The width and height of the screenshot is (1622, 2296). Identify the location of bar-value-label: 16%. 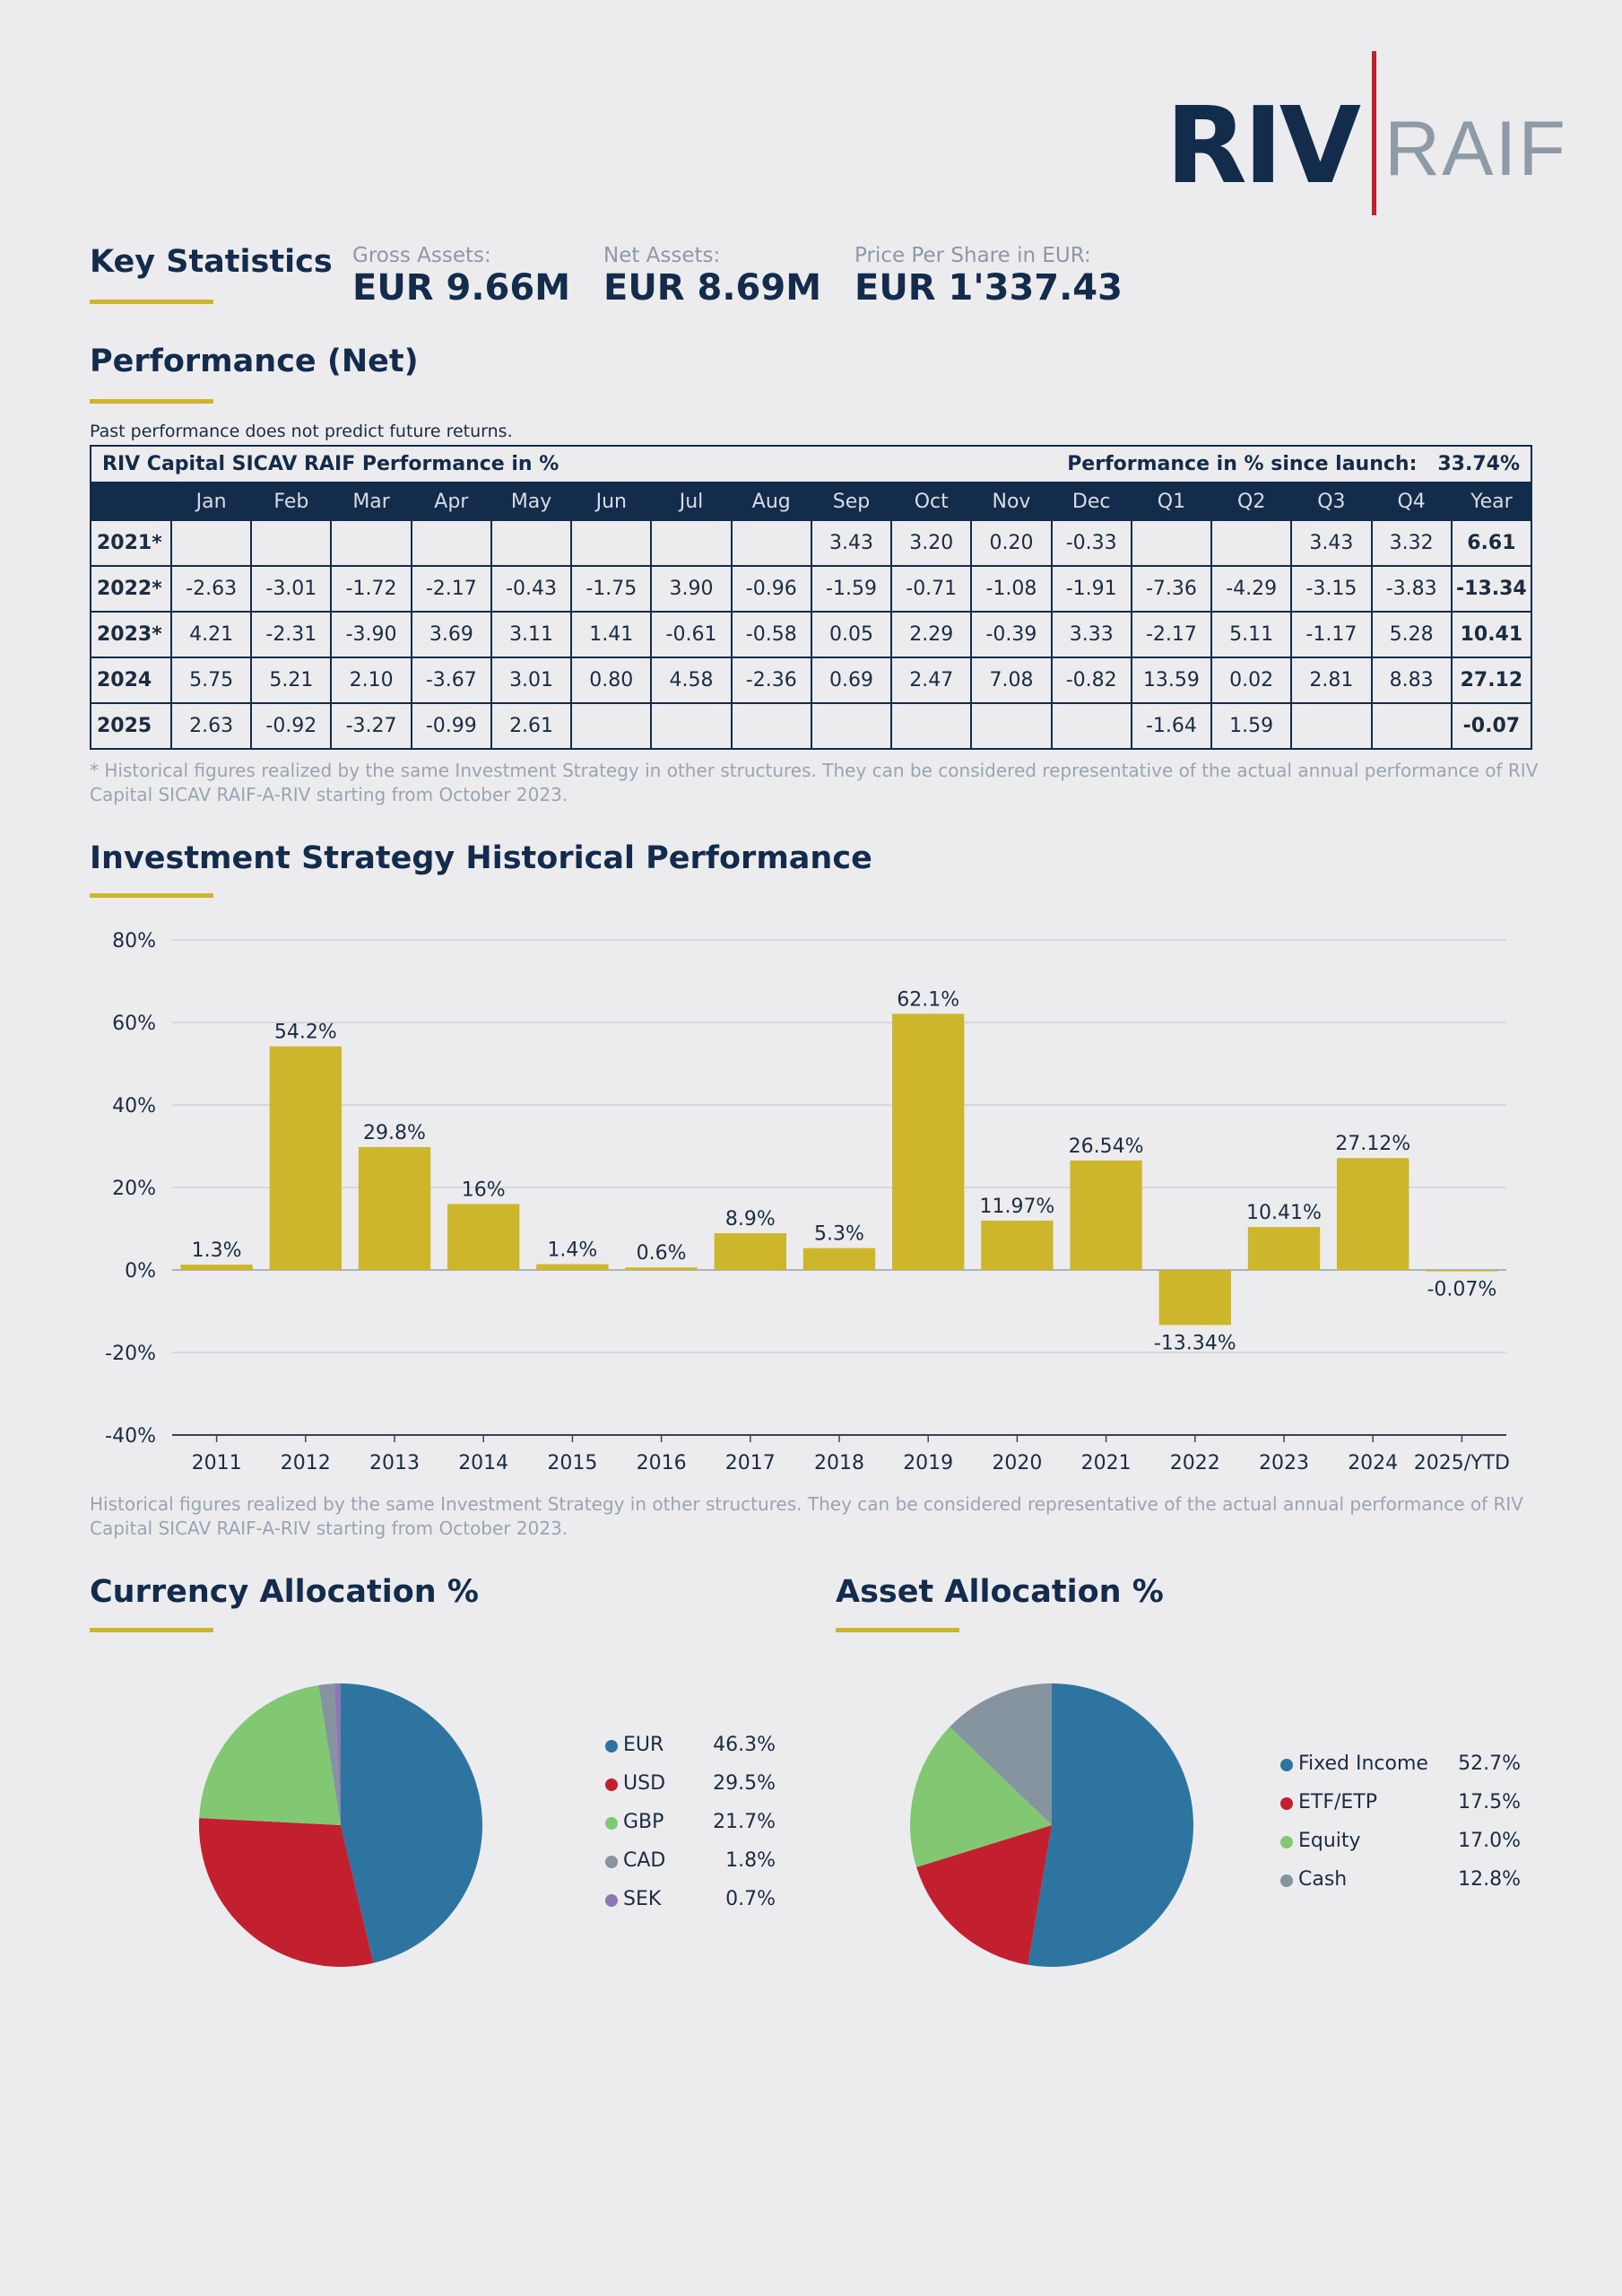
(484, 1189).